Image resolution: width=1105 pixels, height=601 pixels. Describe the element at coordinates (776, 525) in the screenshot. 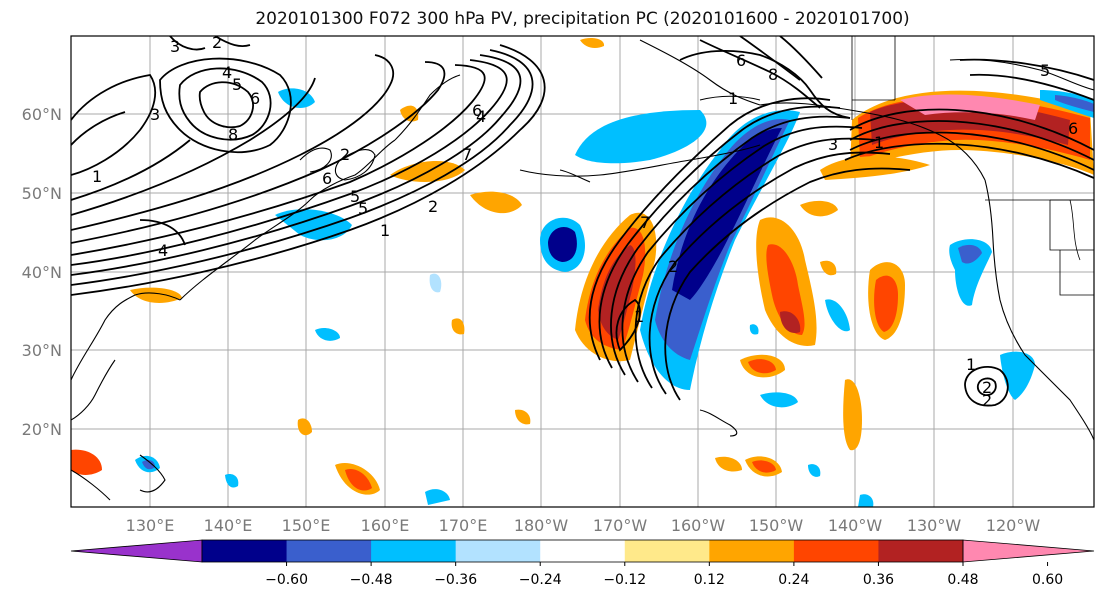

I see `lon-label: 150°W` at that location.